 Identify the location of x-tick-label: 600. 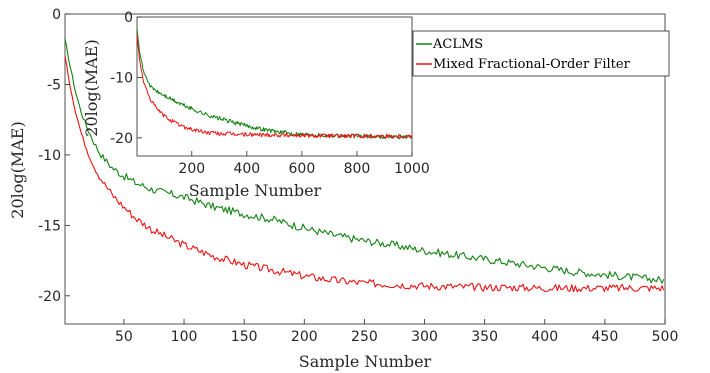
(302, 169).